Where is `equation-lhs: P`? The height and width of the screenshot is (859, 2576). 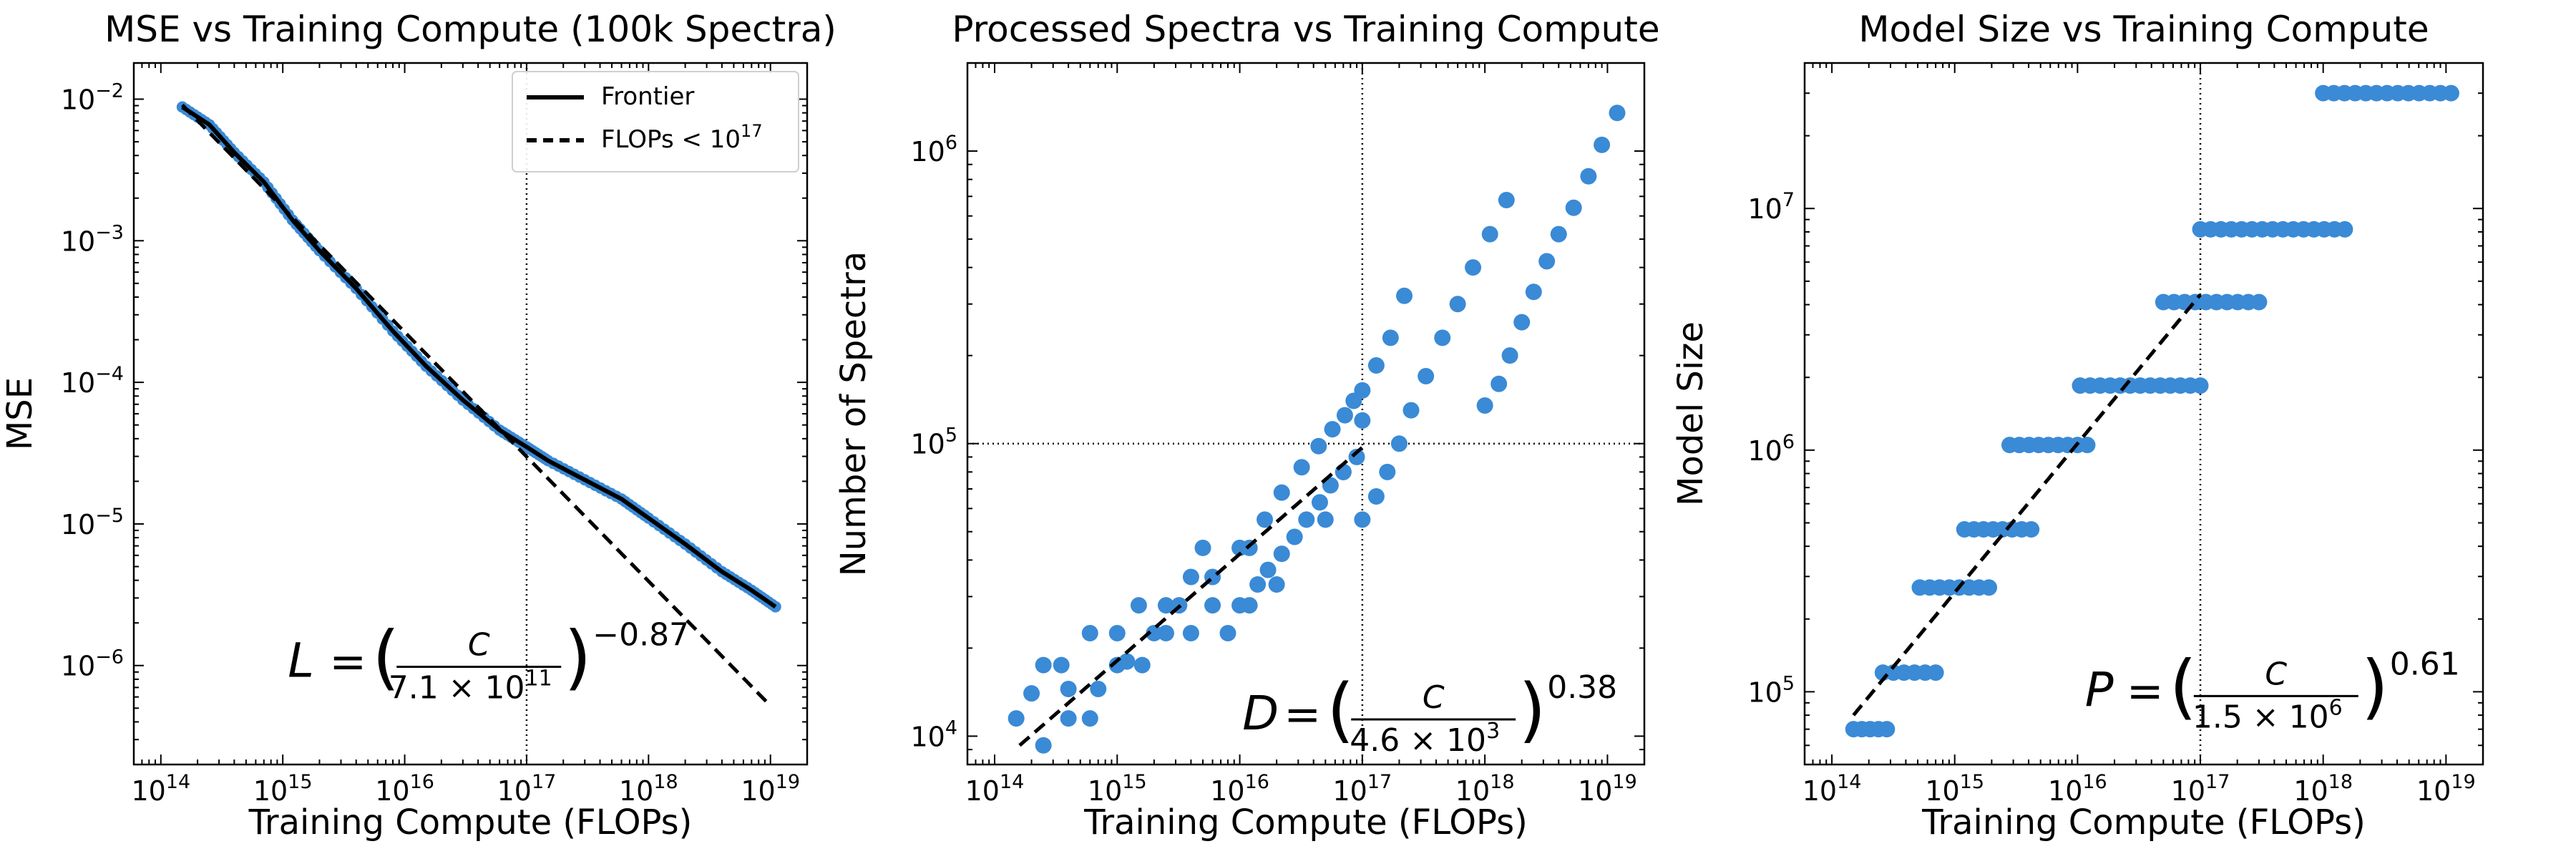 equation-lhs: P is located at coordinates (2099, 689).